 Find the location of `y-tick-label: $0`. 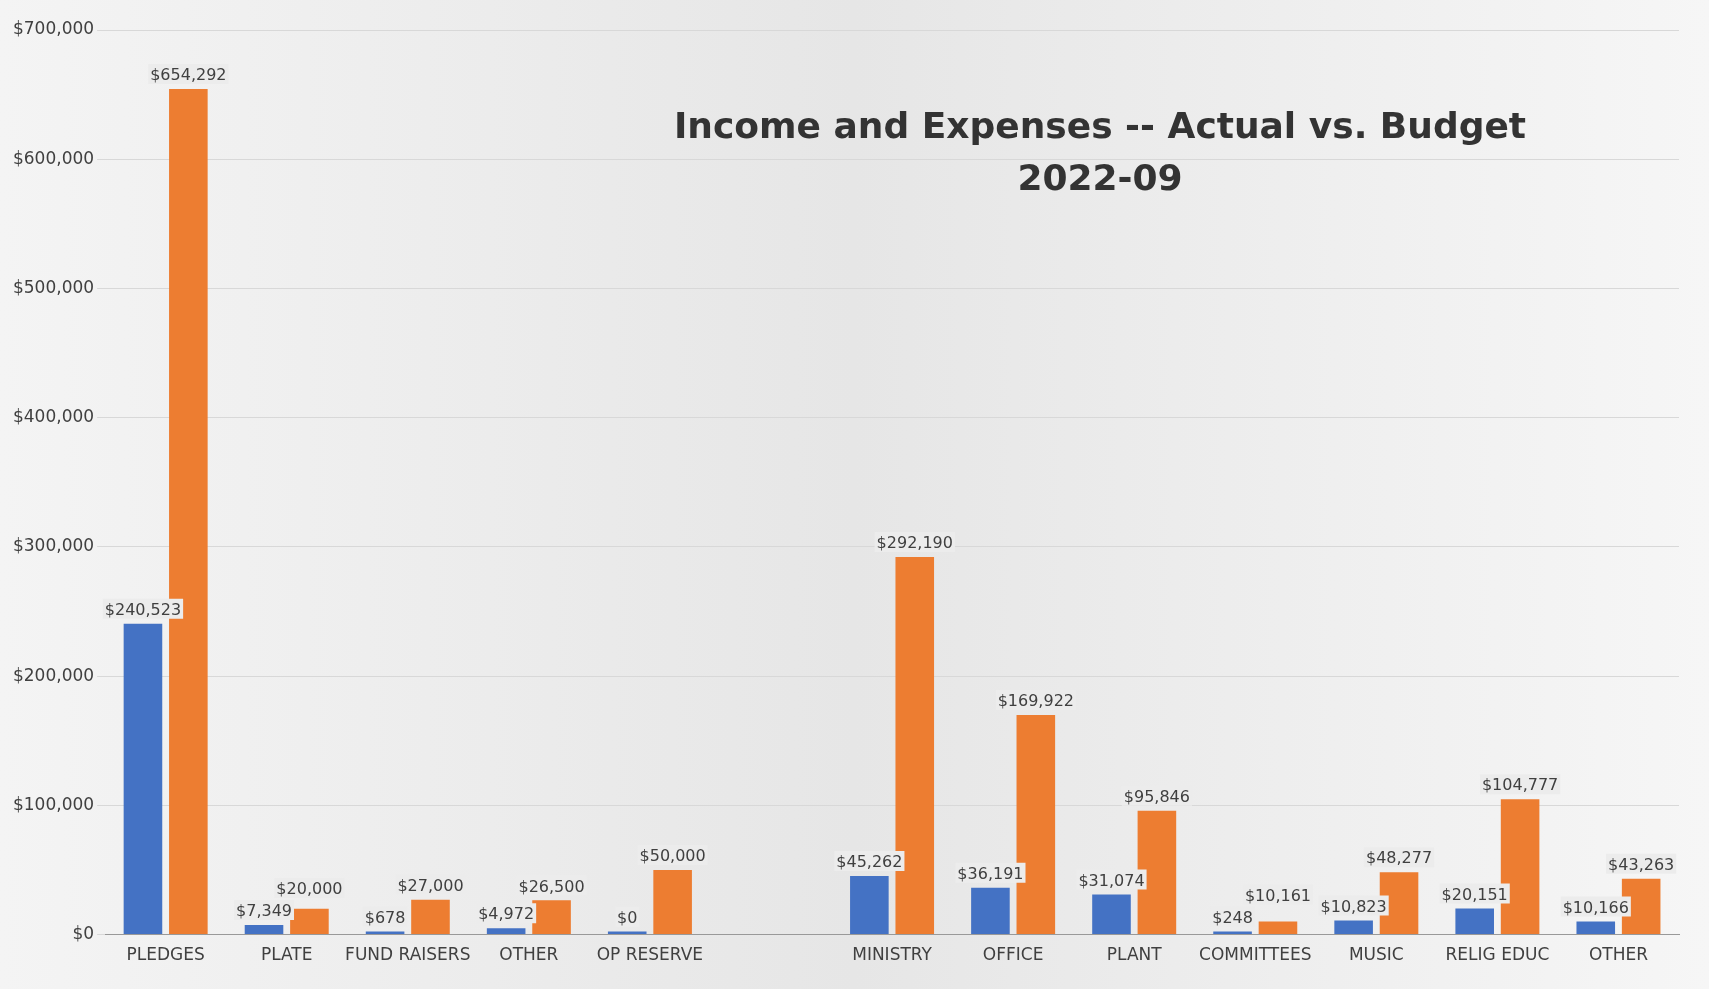

y-tick-label: $0 is located at coordinates (83, 933).